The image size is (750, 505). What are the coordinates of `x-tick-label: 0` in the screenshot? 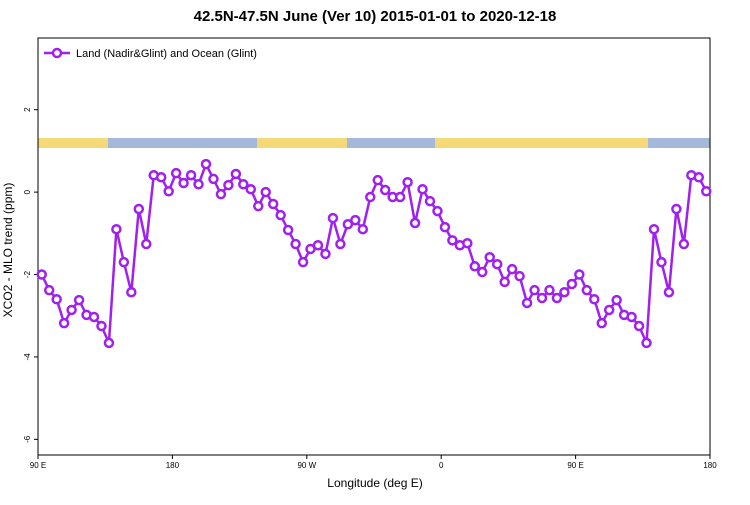 It's located at (441, 465).